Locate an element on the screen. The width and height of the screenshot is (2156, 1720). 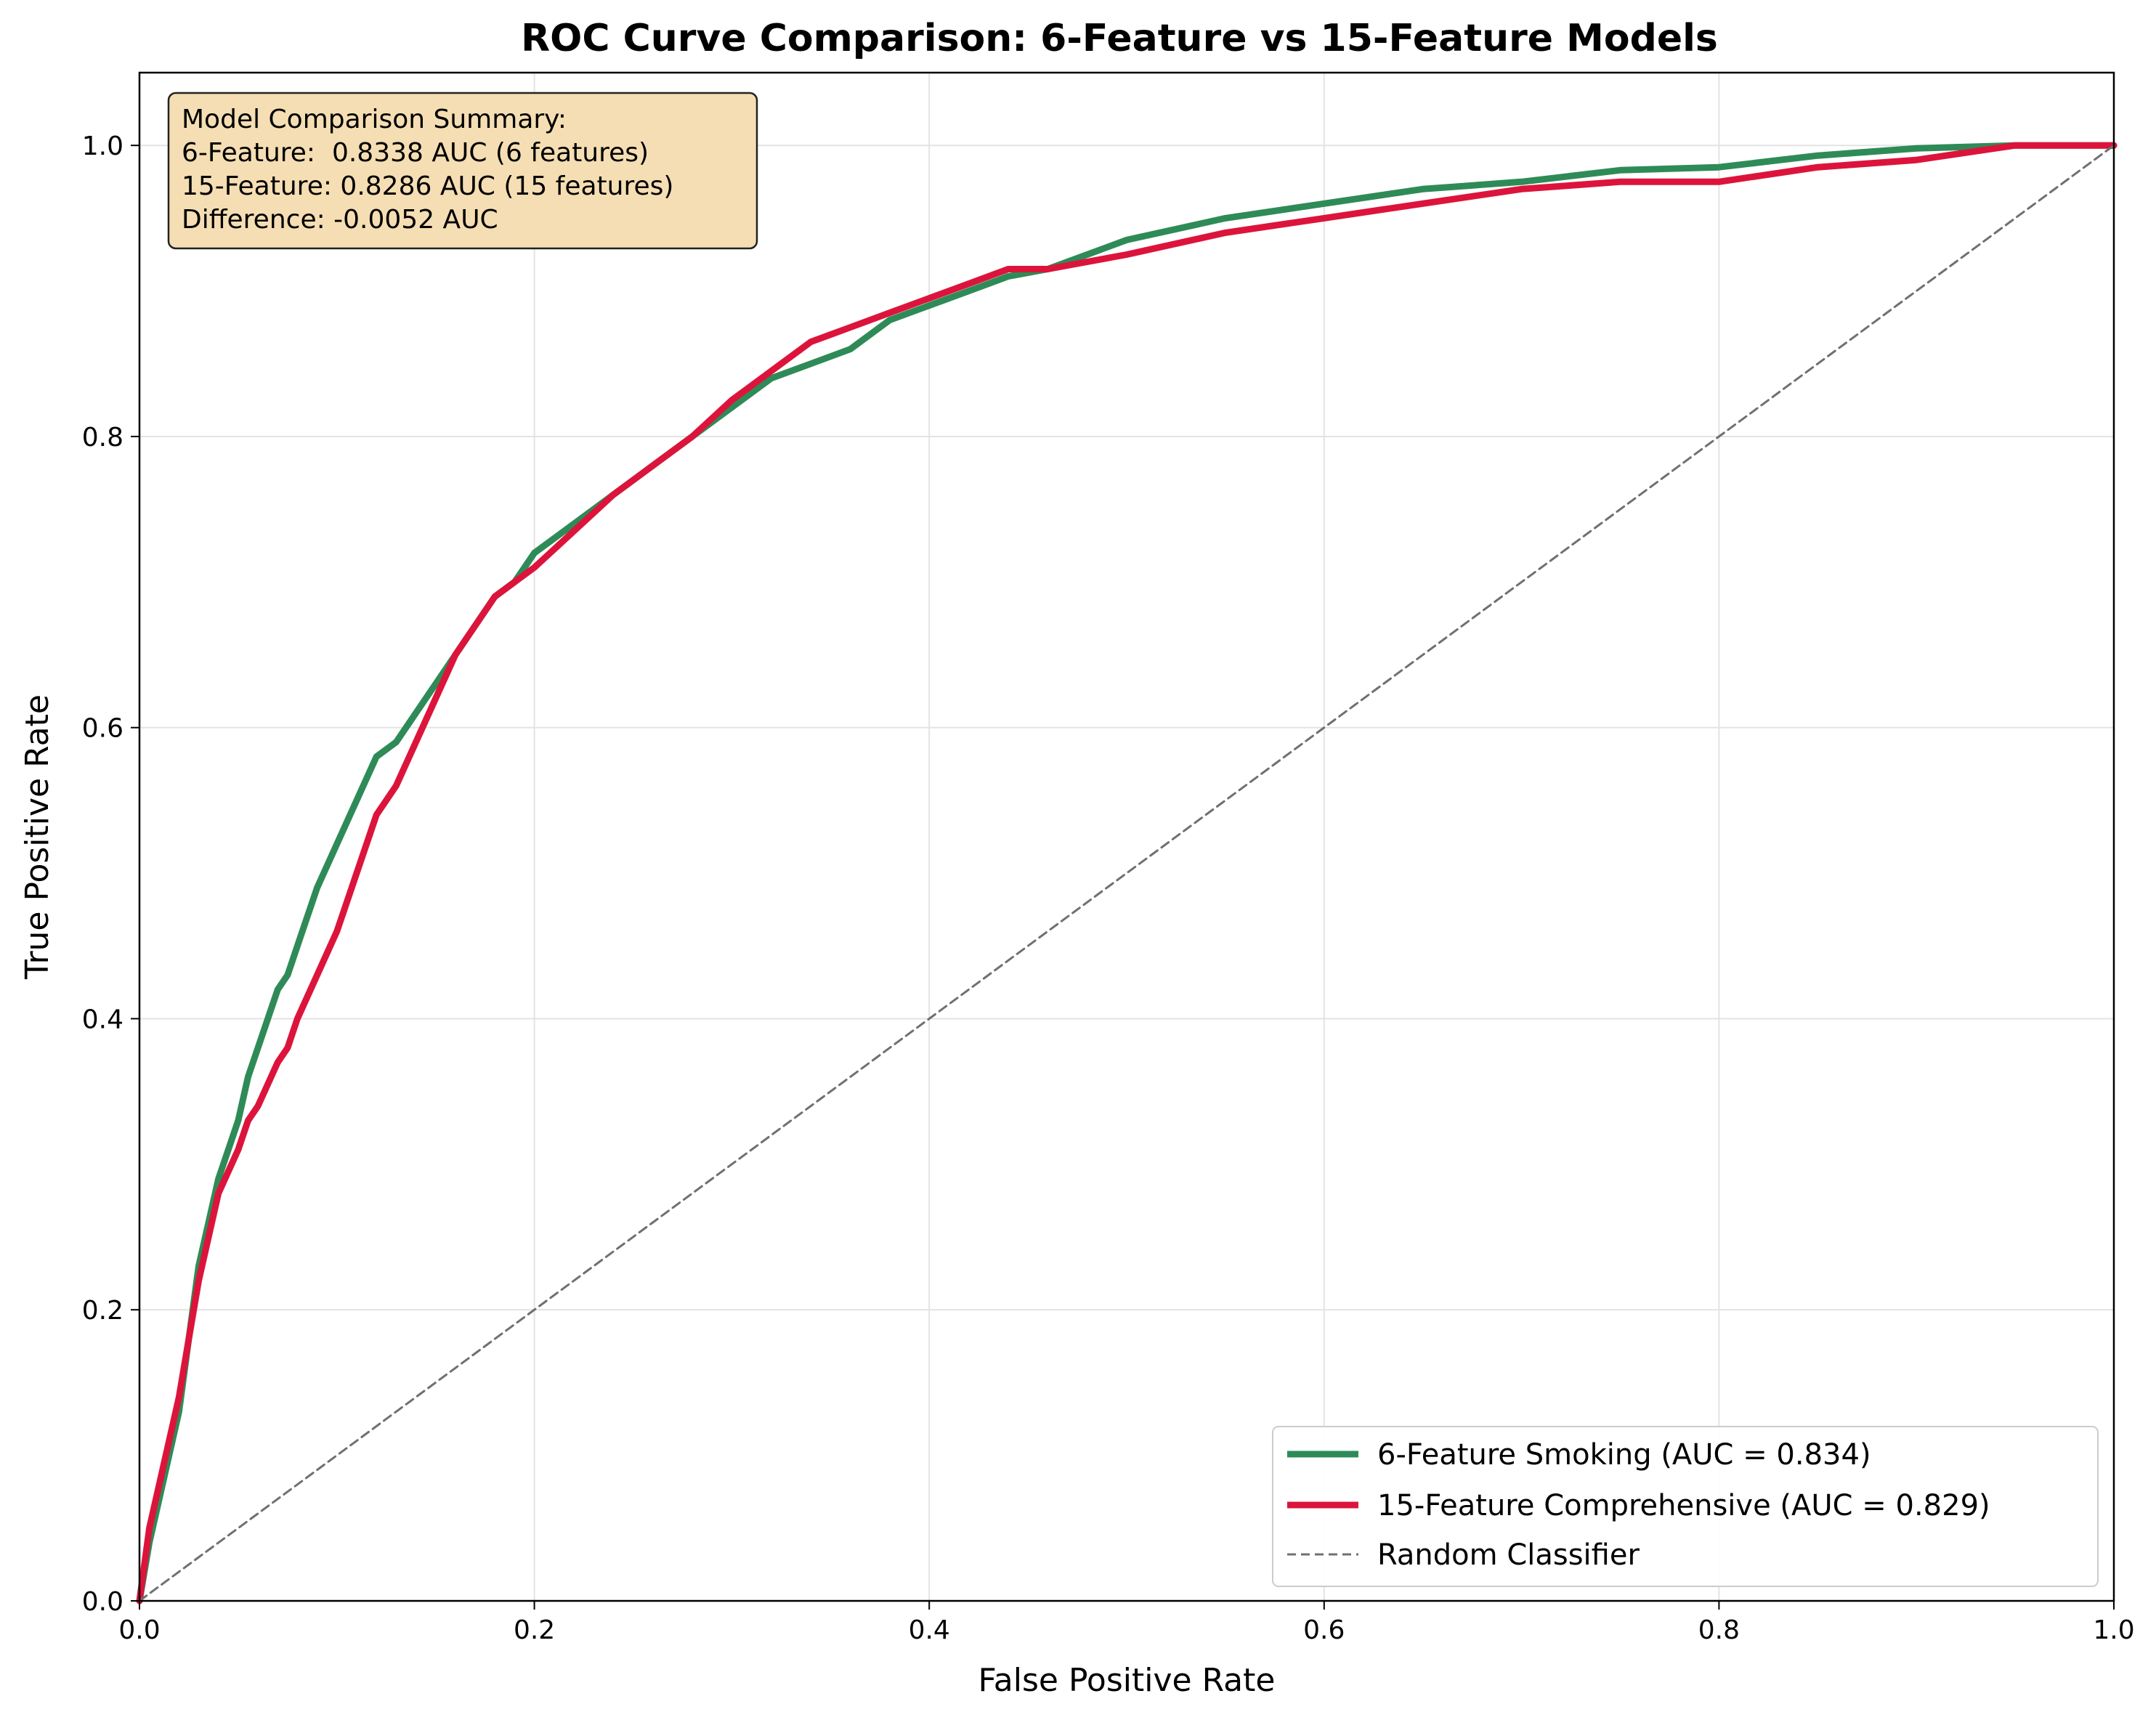
x-tick-label: 0.8 is located at coordinates (1719, 1630).